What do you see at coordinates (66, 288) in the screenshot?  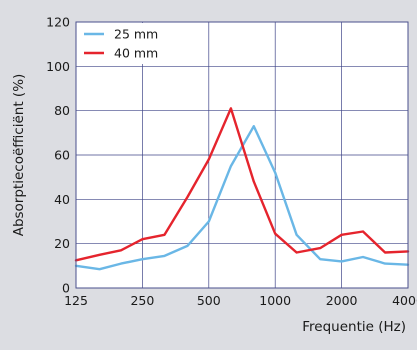 I see `y-tick-label: 0` at bounding box center [66, 288].